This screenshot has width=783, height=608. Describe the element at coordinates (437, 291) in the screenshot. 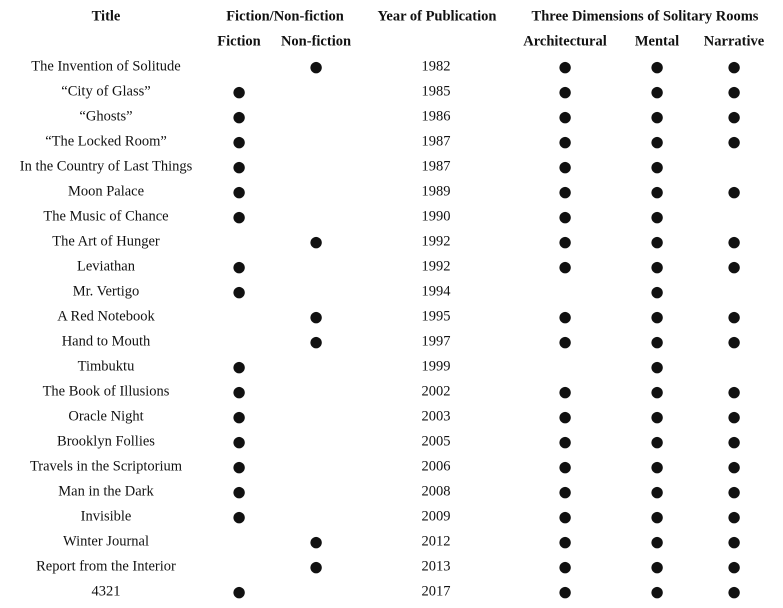

I see `year-cell: 1994` at that location.